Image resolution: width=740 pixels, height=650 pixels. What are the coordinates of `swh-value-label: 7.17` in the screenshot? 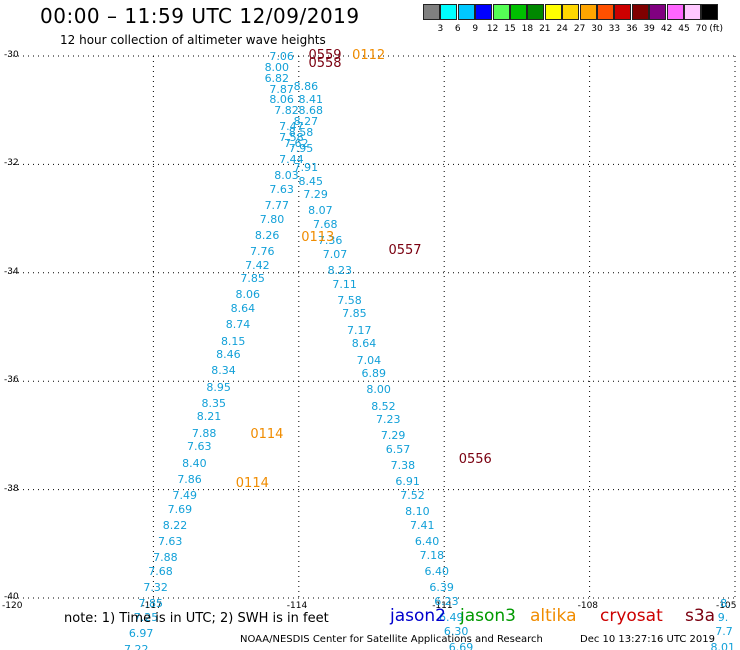 It's located at (359, 330).